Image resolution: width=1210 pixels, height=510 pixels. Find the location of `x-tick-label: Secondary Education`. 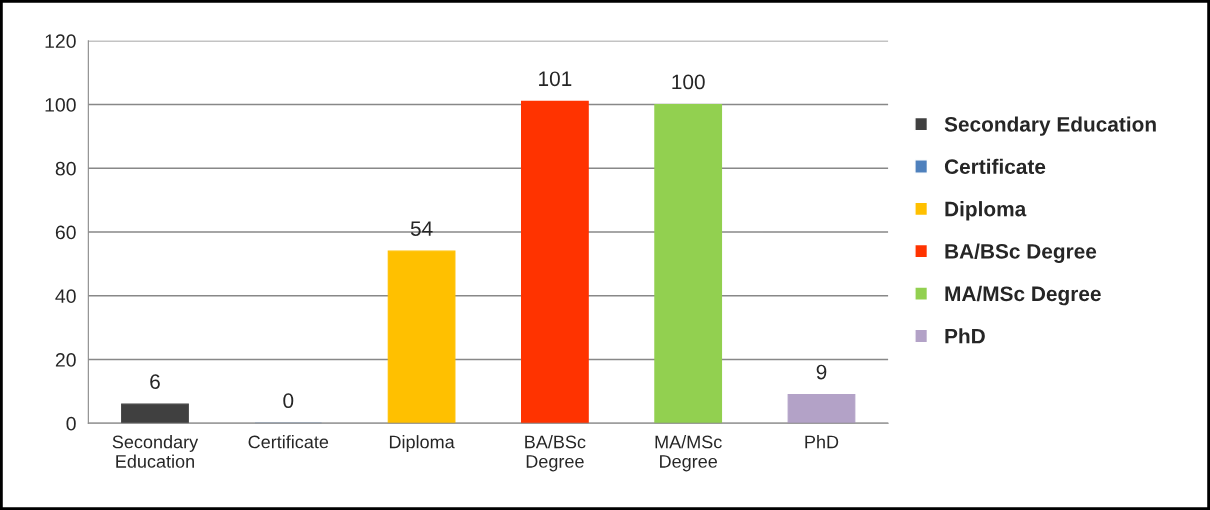

x-tick-label: Secondary Education is located at coordinates (155, 451).